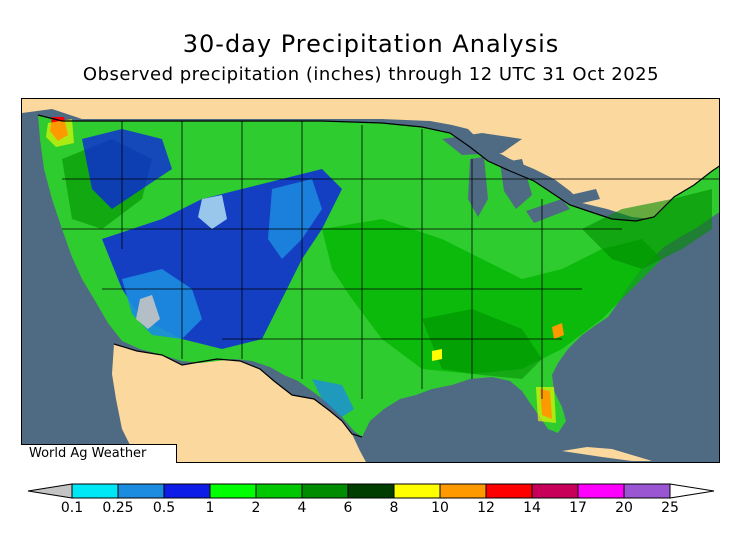 Image resolution: width=742 pixels, height=554 pixels. I want to click on precip-color-legend, so click(371, 491).